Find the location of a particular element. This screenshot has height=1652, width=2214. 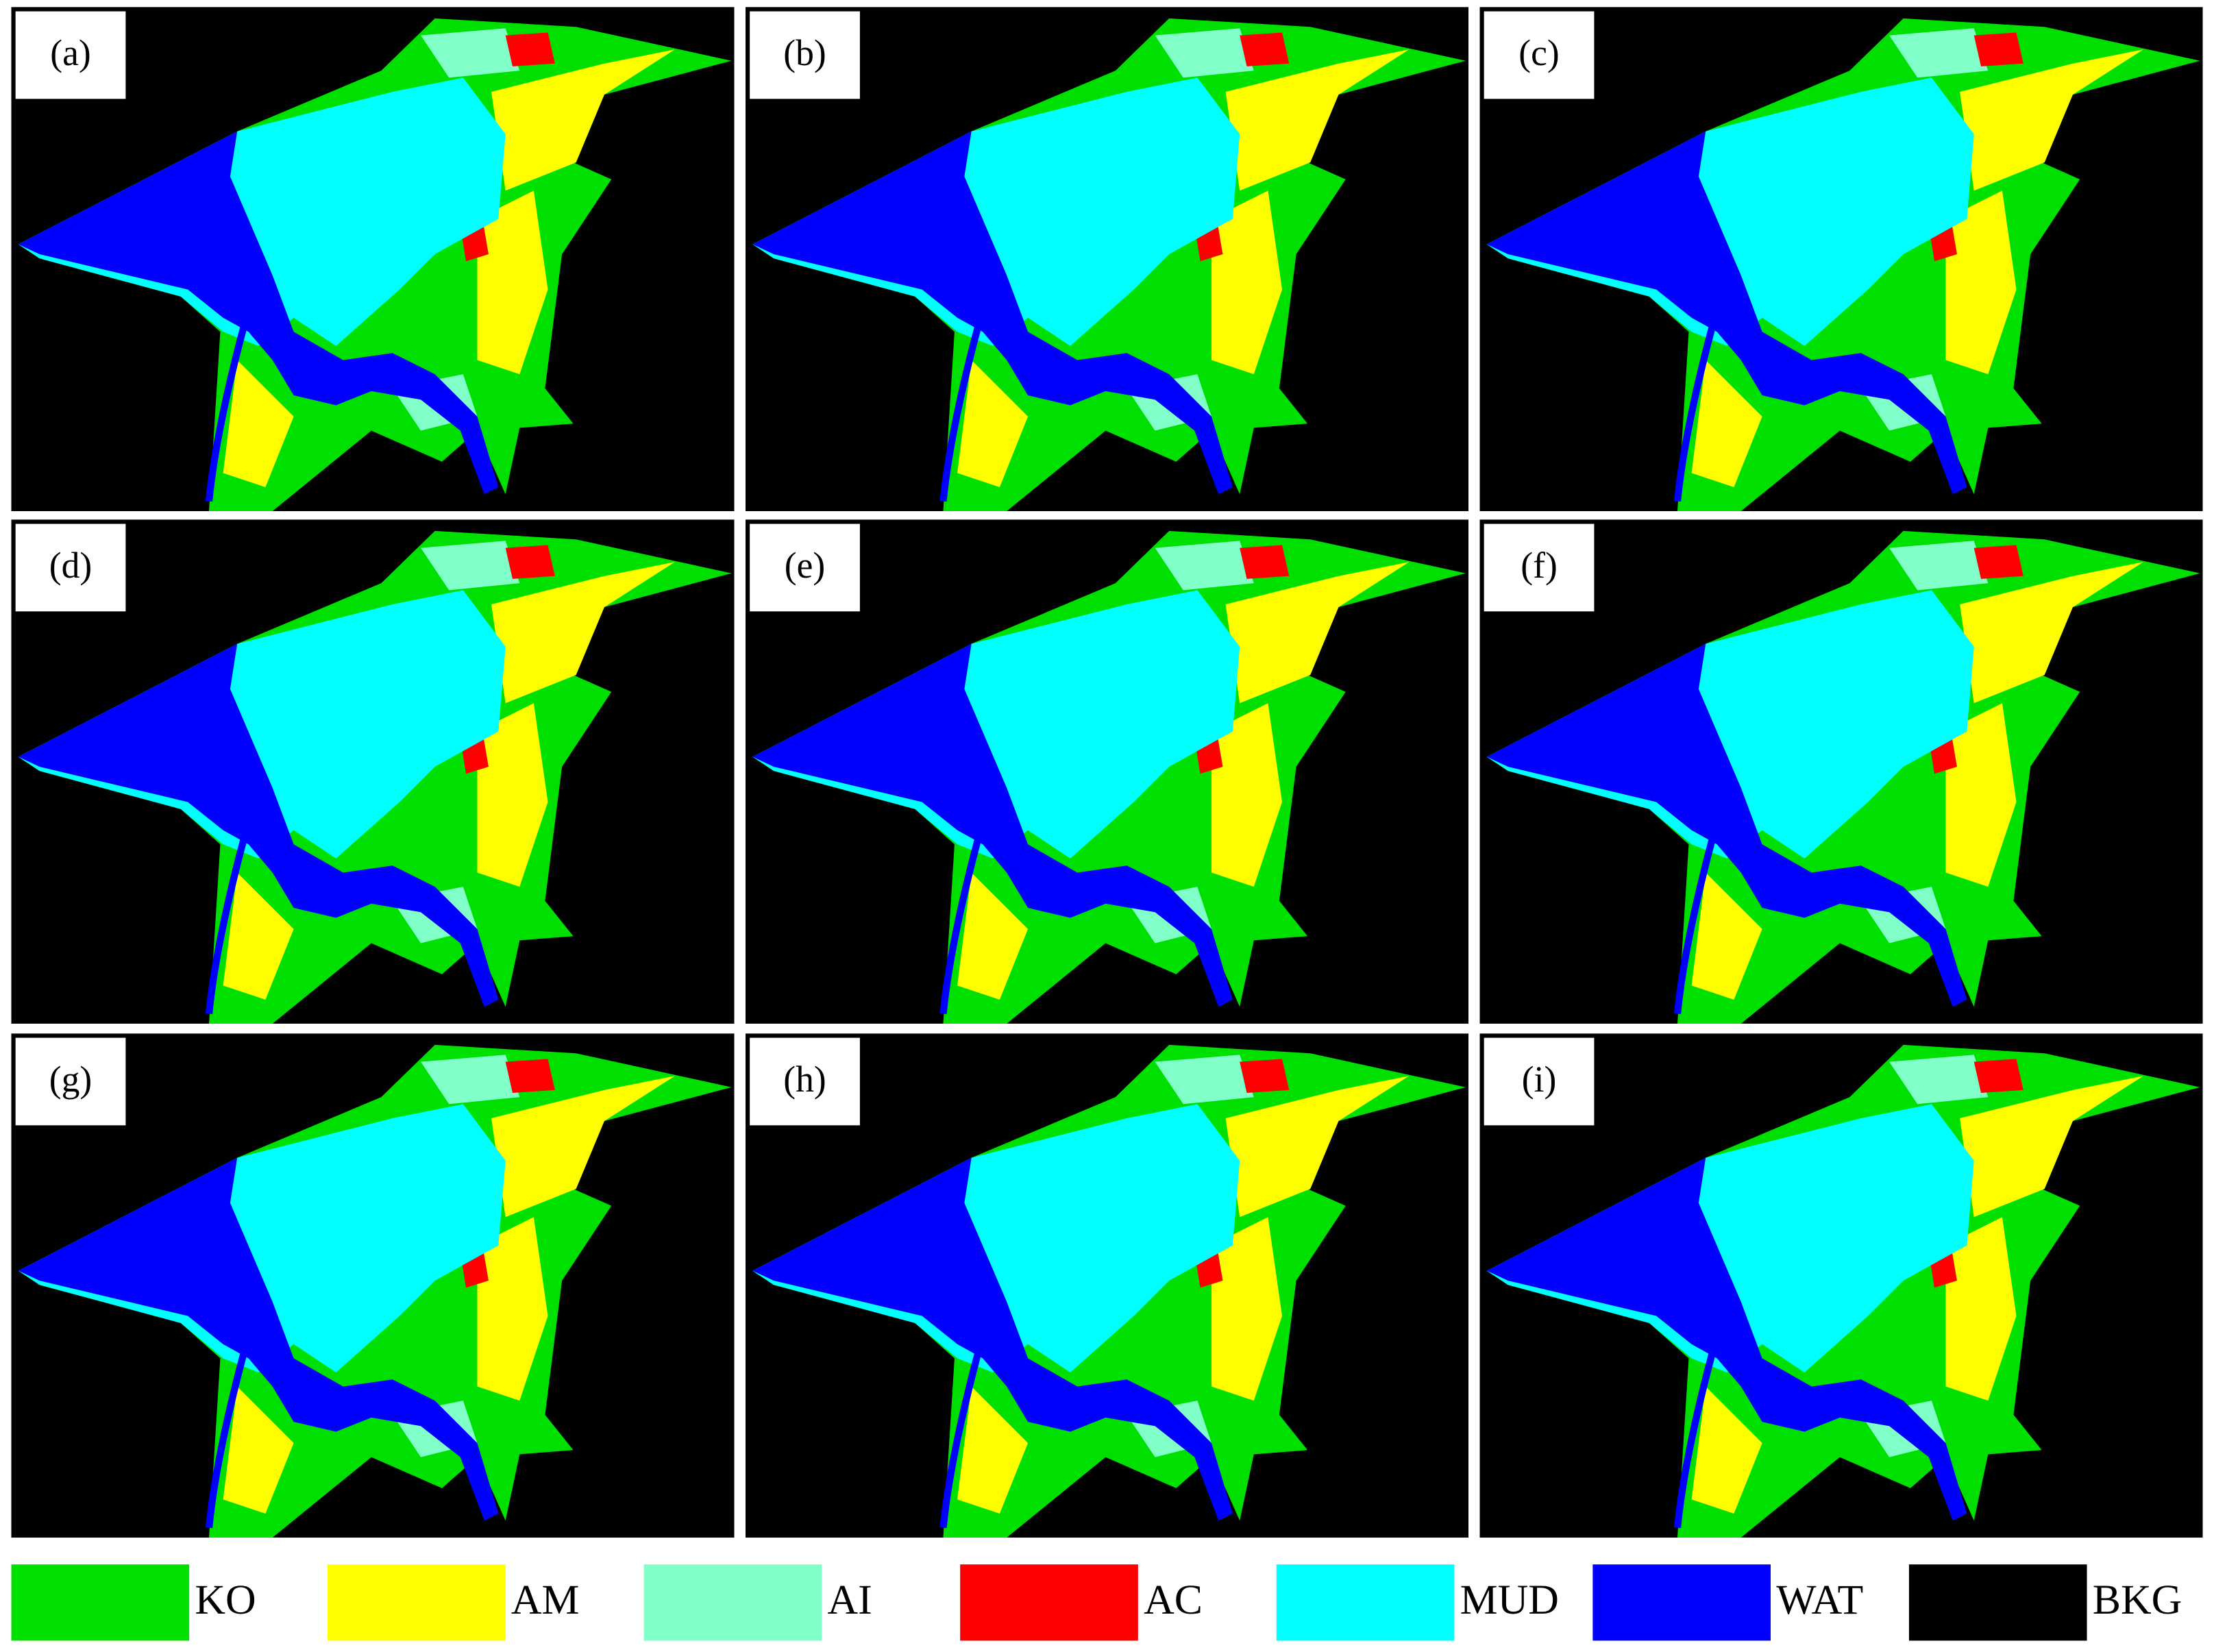

panel-label: (h) is located at coordinates (804, 1079).